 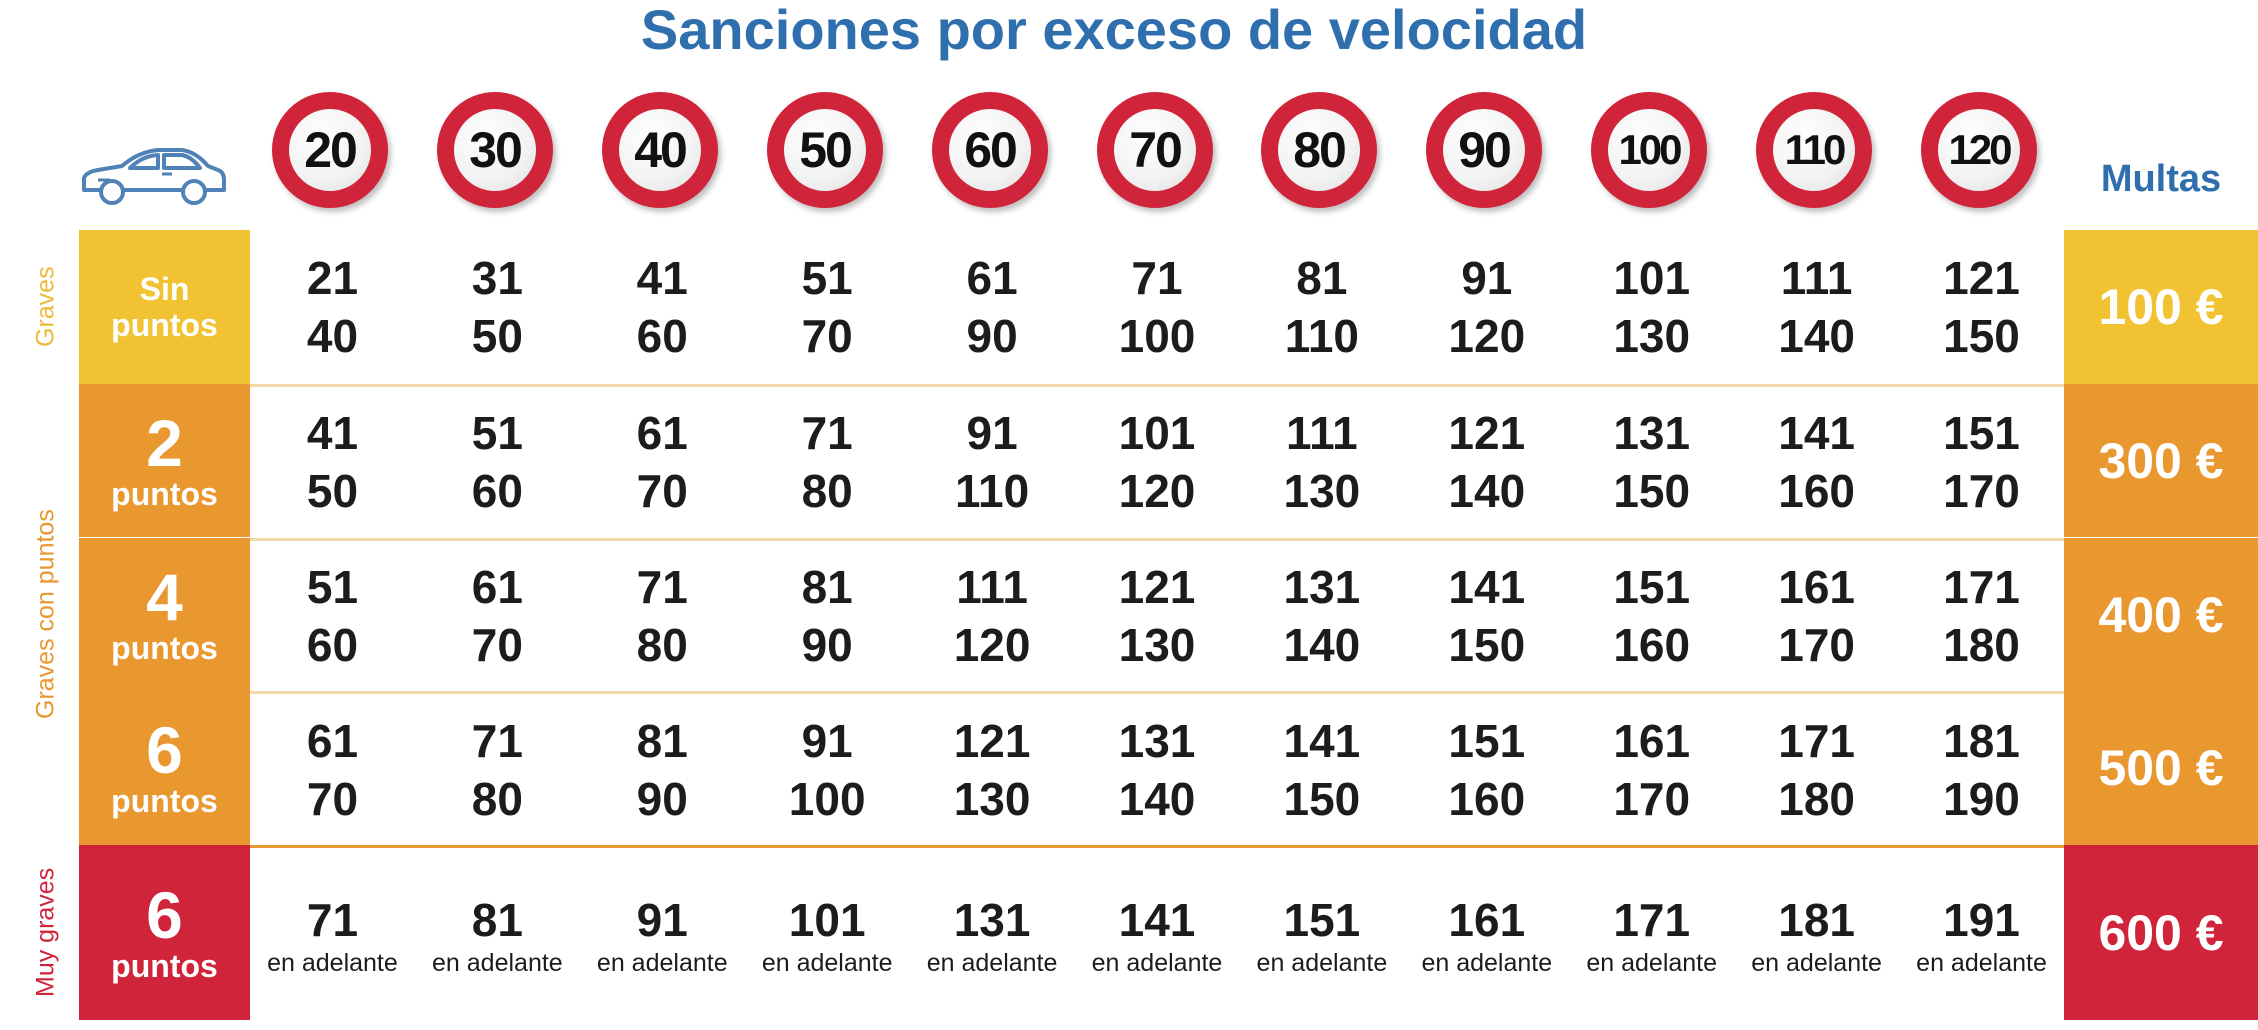 I want to click on speed-range-cell: 91 110, so click(x=992, y=462).